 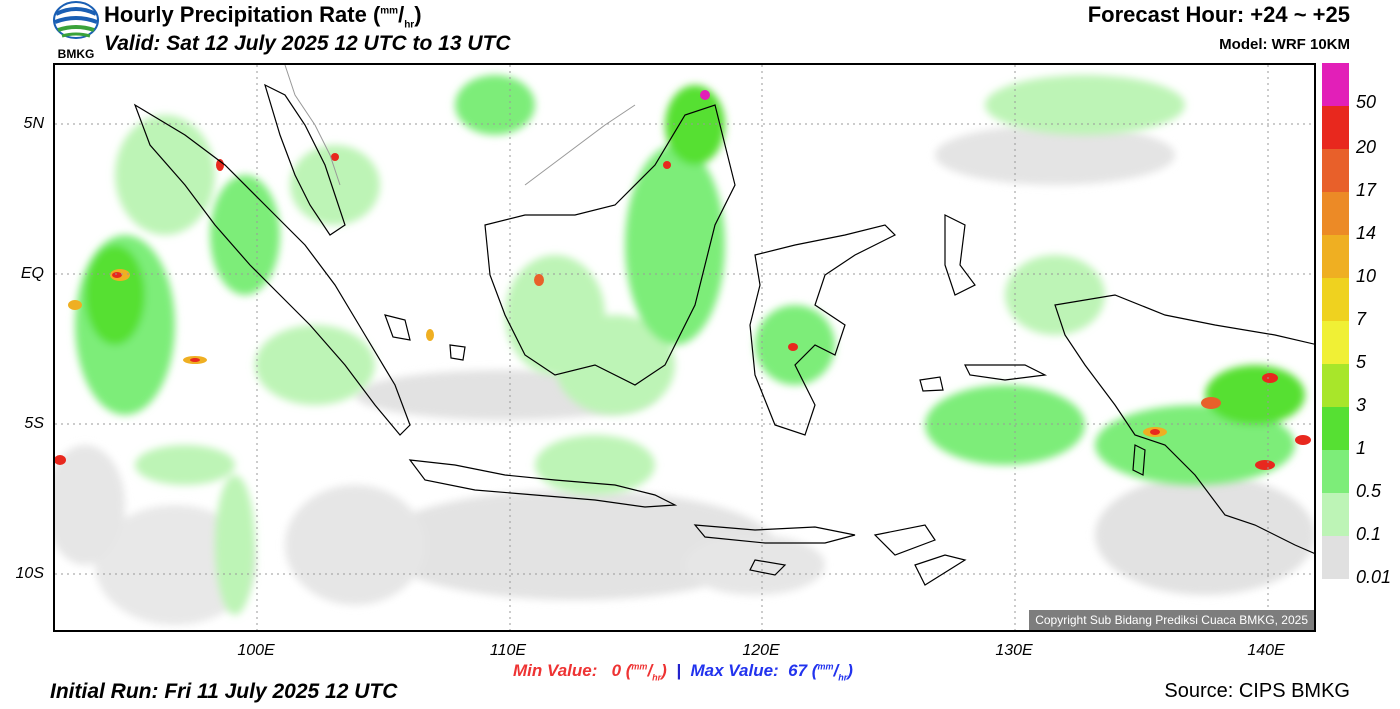 I want to click on lon-label-110e: 110E, so click(x=508, y=650).